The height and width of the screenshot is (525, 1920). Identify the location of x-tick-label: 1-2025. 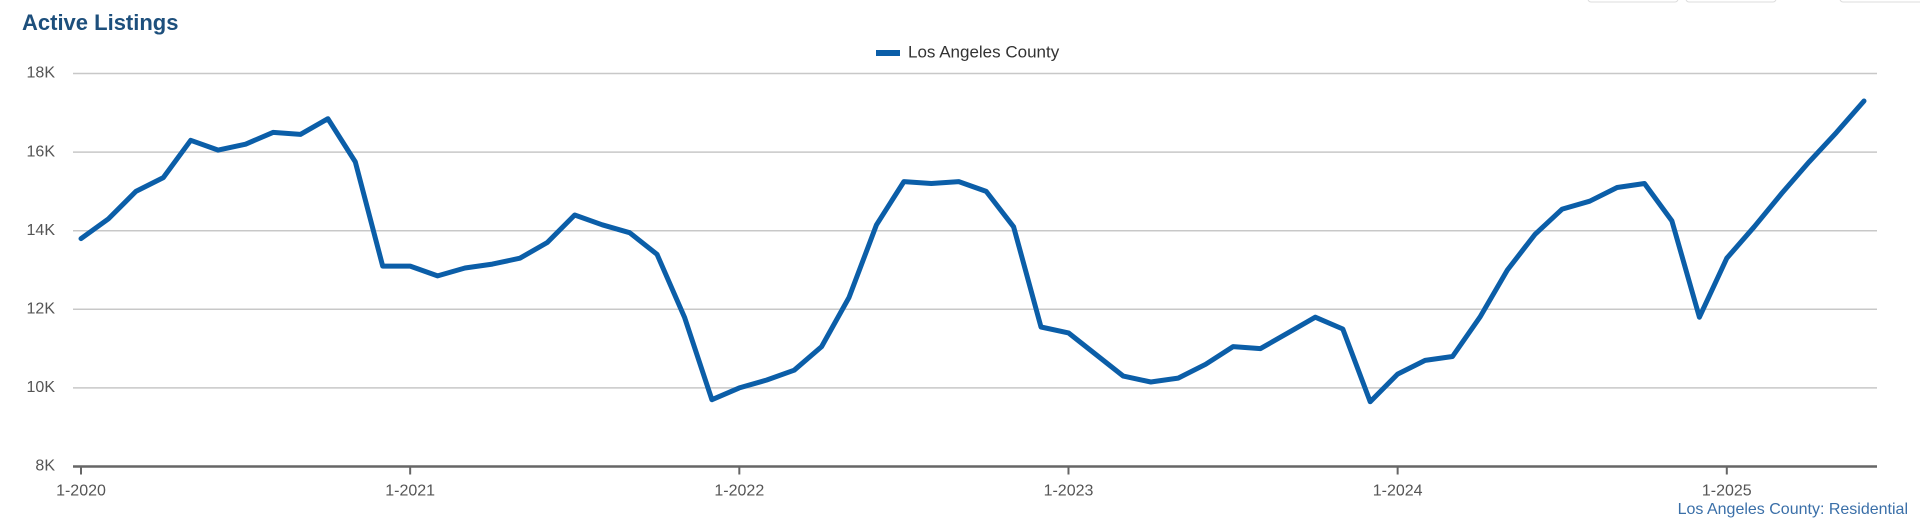
(1727, 491).